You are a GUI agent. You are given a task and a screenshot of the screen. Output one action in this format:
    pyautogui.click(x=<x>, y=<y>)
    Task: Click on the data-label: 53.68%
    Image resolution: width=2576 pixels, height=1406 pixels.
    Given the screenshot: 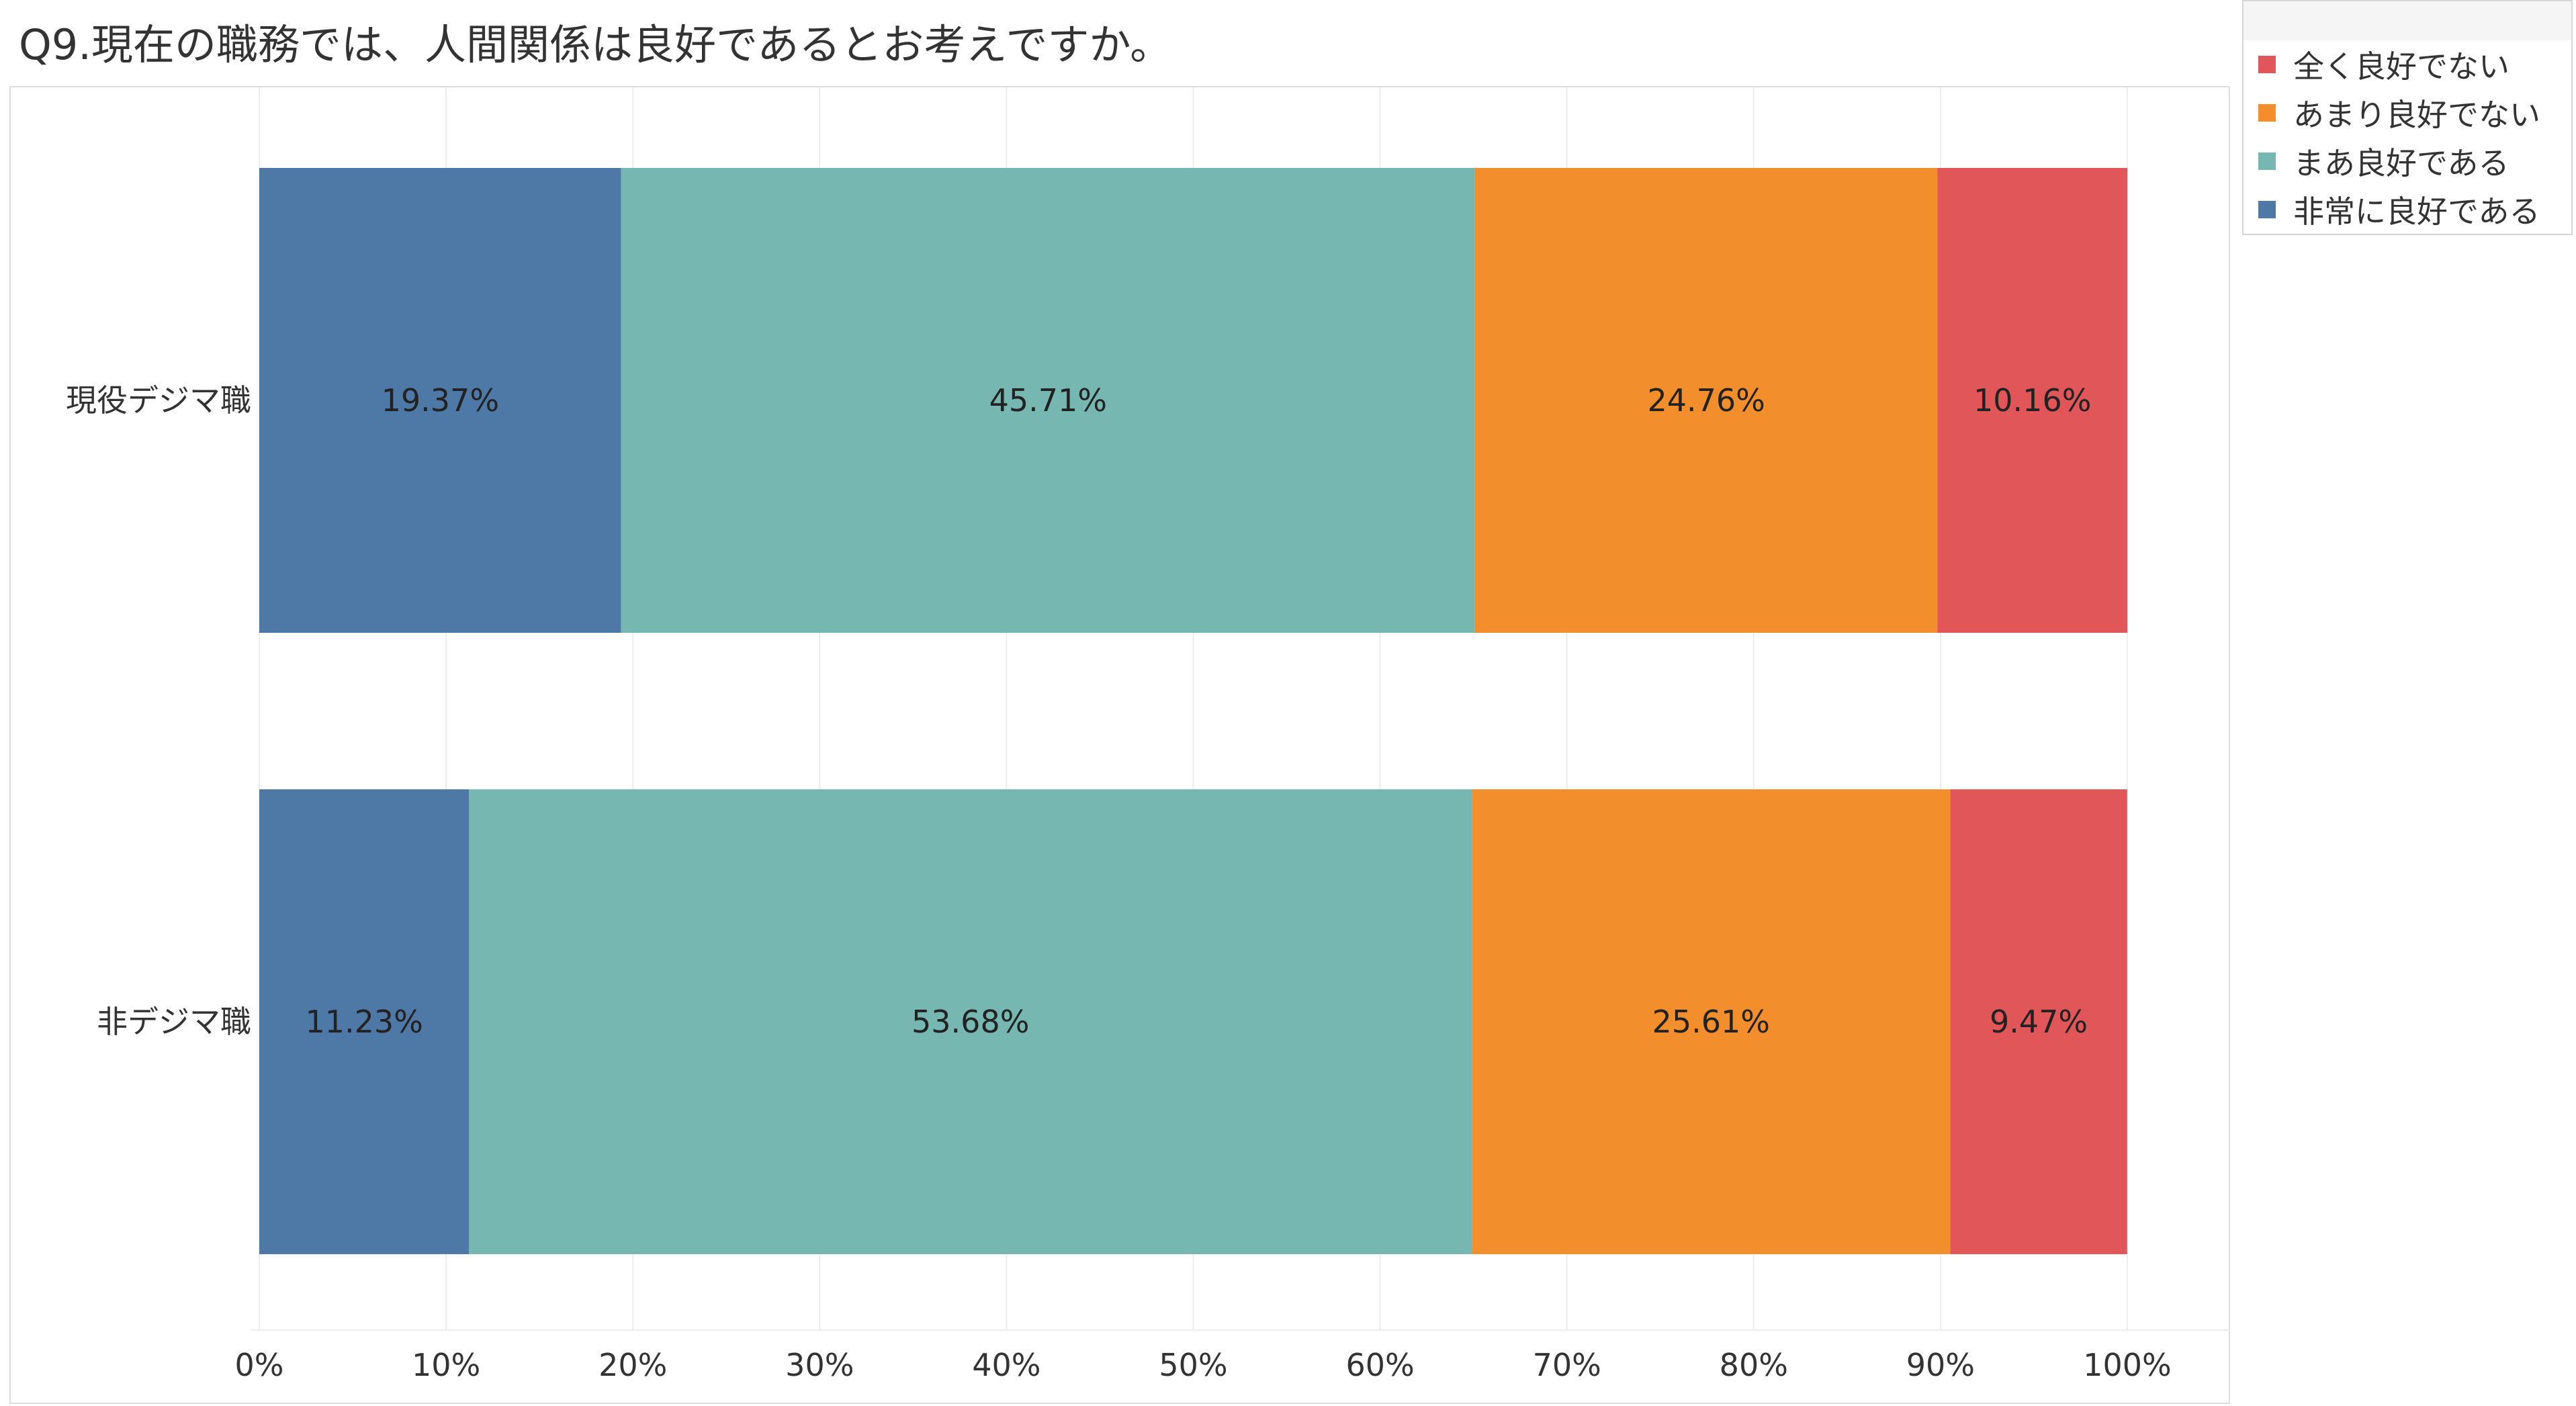 What is the action you would take?
    pyautogui.click(x=970, y=1022)
    